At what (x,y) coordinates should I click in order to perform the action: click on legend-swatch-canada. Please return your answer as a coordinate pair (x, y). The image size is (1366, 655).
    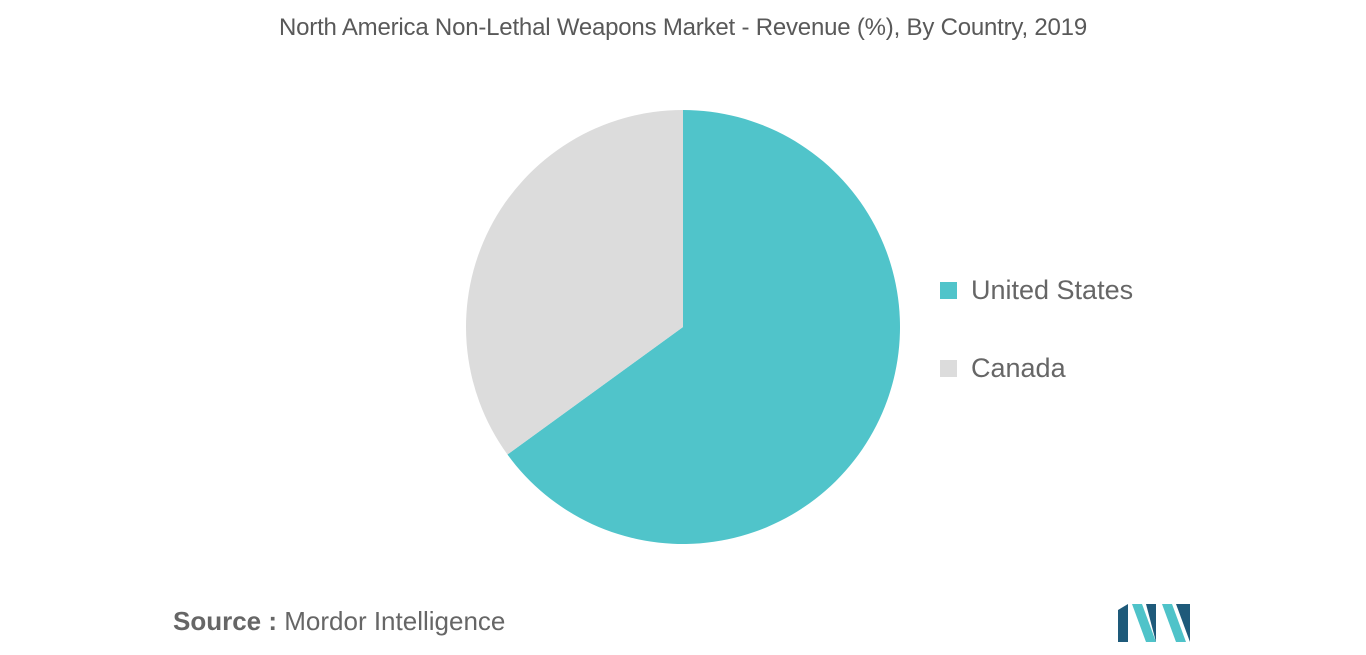
    Looking at the image, I should click on (948, 368).